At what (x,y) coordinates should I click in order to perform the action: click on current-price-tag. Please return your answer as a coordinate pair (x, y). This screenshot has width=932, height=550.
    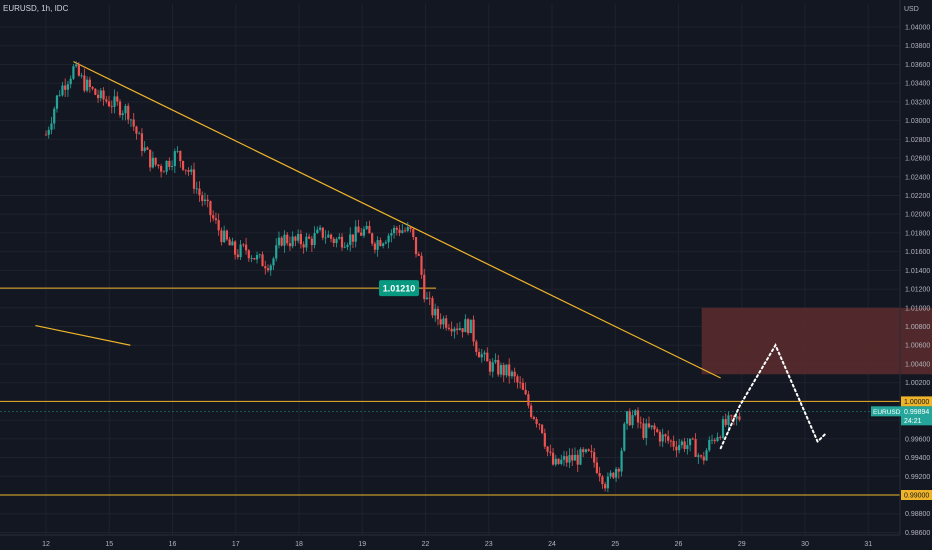
    Looking at the image, I should click on (916, 416).